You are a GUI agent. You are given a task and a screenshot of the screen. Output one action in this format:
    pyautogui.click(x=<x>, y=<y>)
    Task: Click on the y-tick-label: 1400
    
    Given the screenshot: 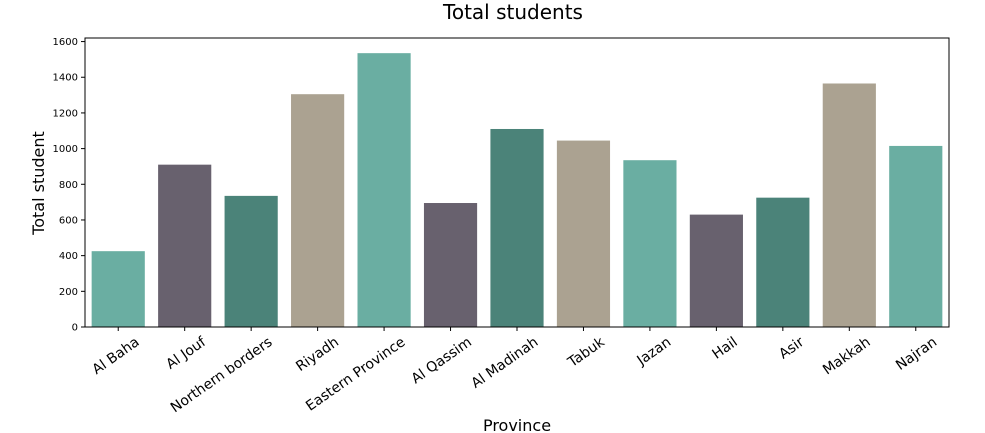 What is the action you would take?
    pyautogui.click(x=65, y=78)
    